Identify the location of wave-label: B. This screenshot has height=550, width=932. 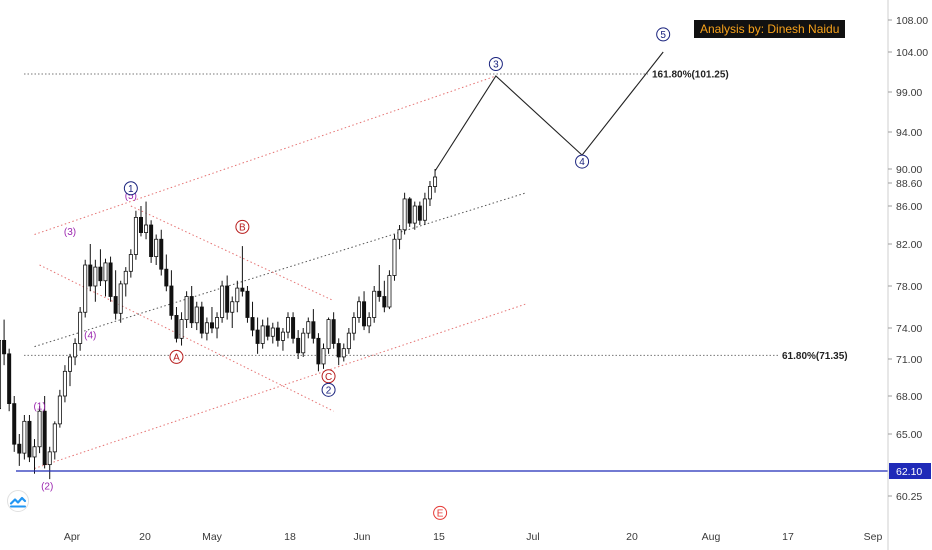
(242, 226).